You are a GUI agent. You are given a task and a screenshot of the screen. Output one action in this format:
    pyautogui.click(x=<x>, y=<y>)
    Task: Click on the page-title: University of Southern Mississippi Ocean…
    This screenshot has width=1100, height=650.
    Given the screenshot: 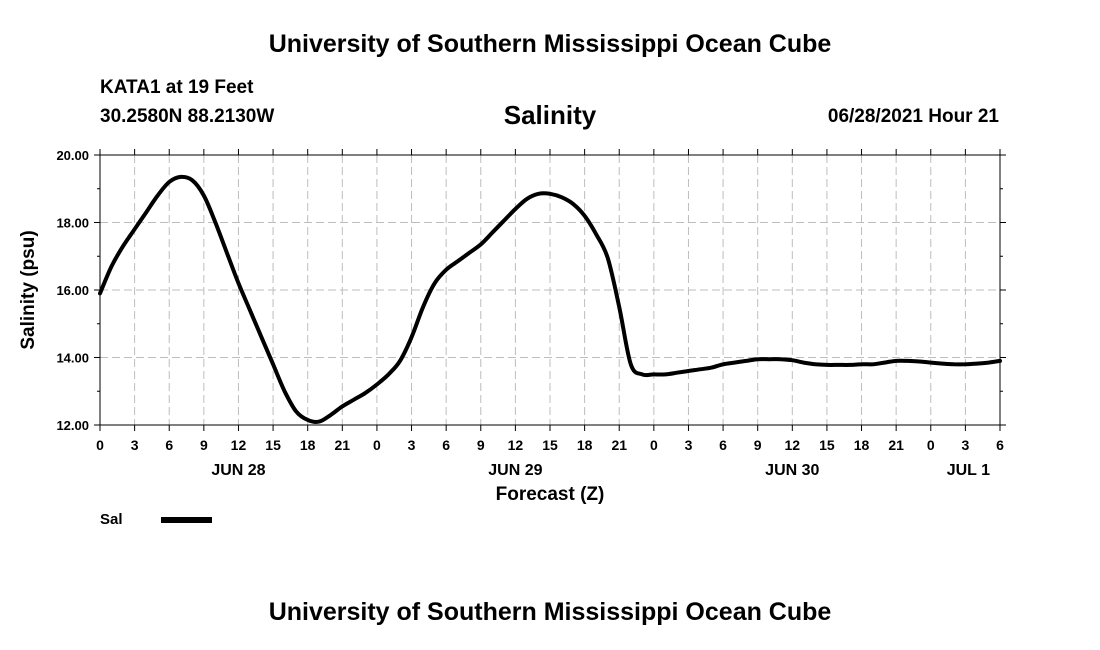 What is the action you would take?
    pyautogui.click(x=550, y=44)
    